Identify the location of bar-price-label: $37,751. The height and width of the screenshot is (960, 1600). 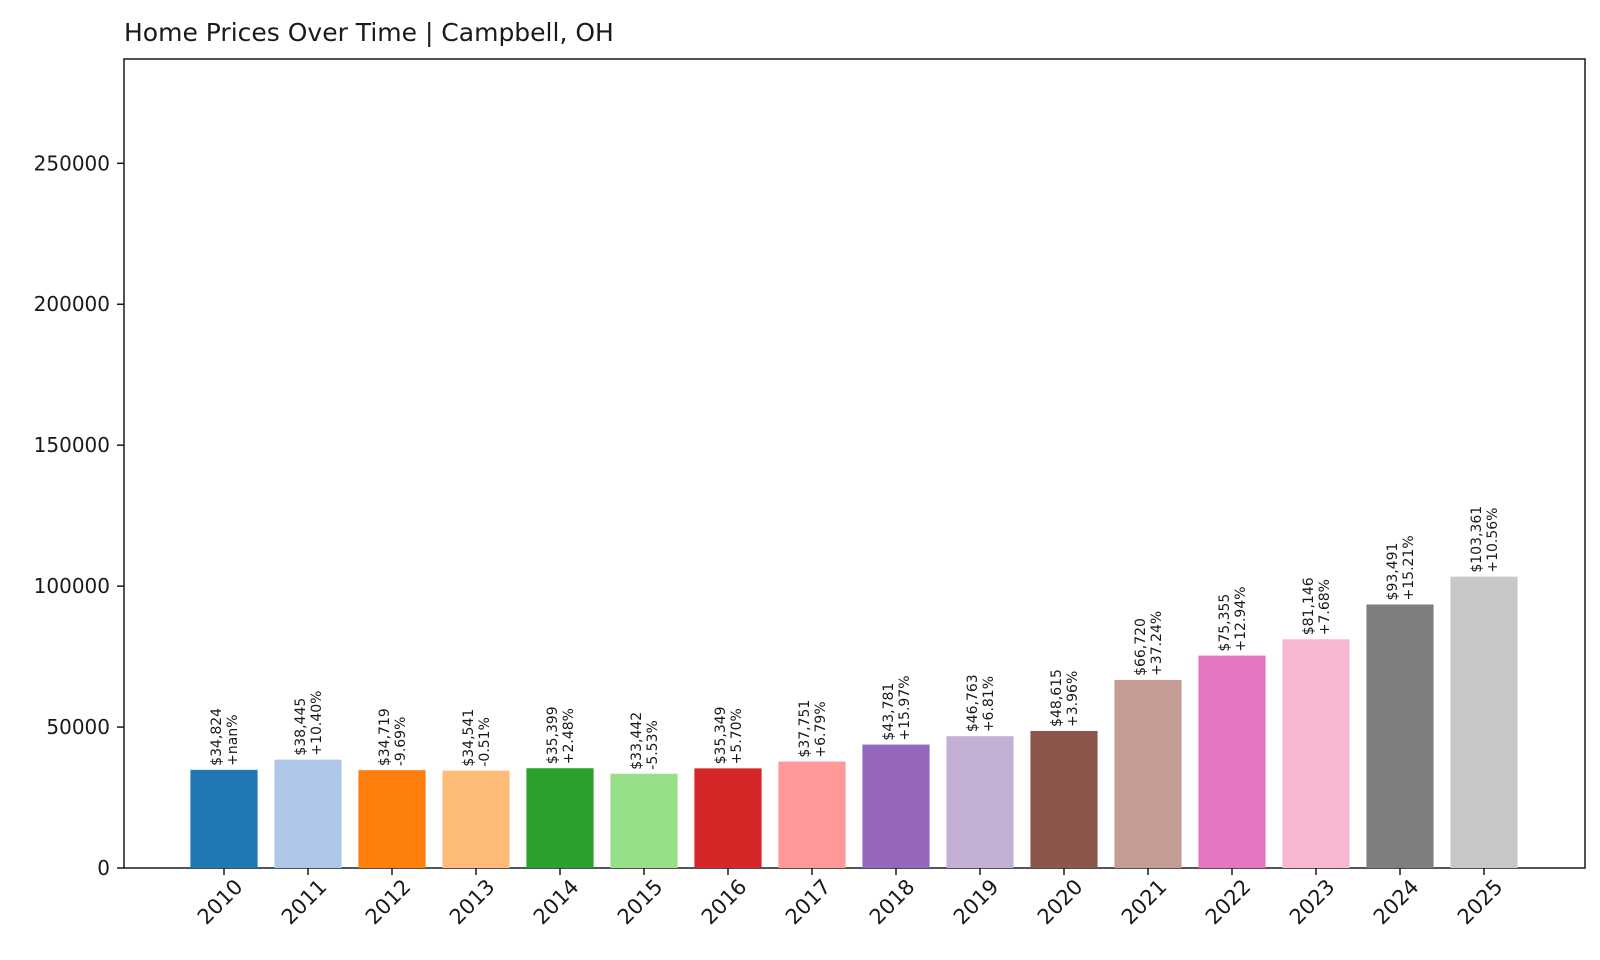
(805, 729).